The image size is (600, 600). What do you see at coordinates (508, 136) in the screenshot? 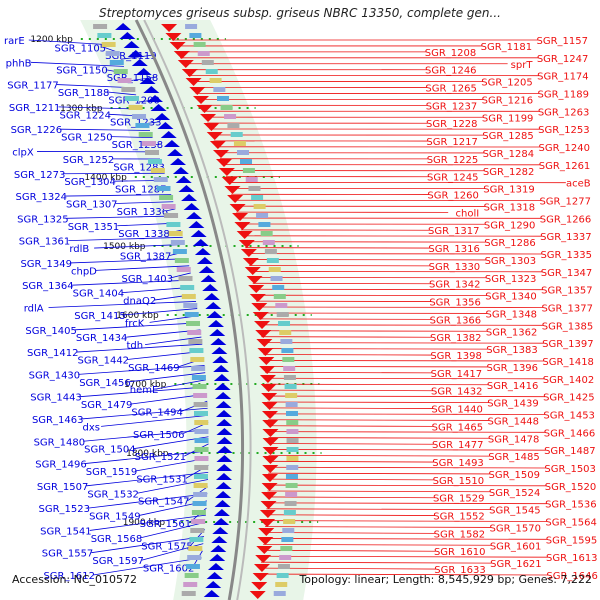
I see `gene-label: SGR_1285` at bounding box center [508, 136].